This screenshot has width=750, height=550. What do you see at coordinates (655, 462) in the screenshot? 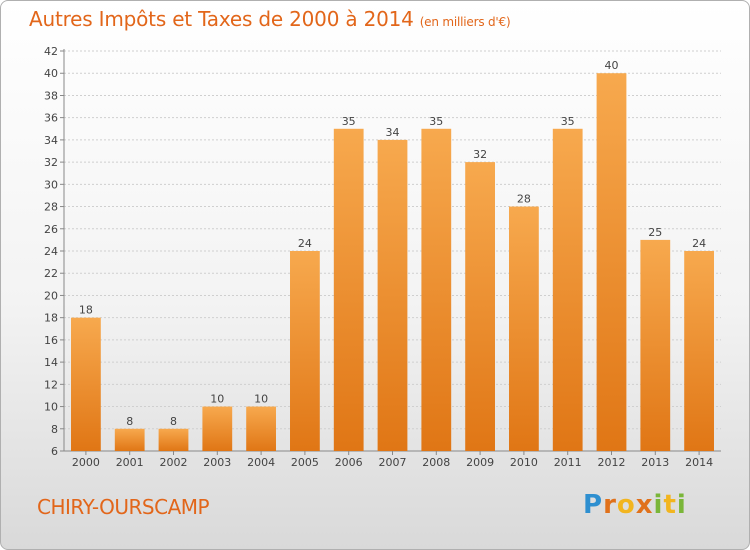
I see `x-tick-label: 2013` at bounding box center [655, 462].